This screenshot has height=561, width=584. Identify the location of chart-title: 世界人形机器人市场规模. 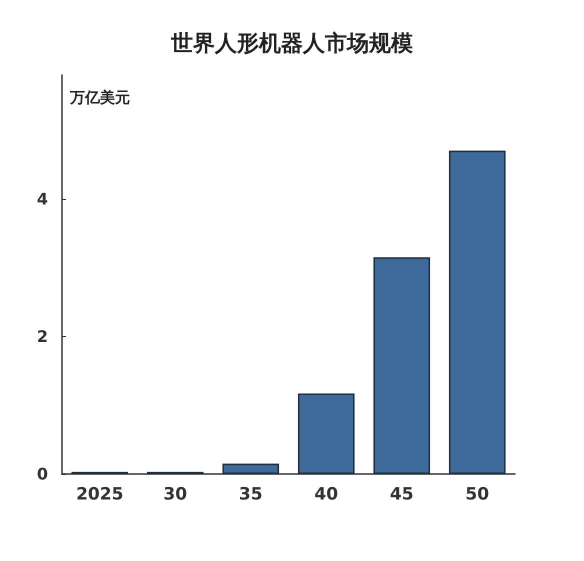
(291, 43).